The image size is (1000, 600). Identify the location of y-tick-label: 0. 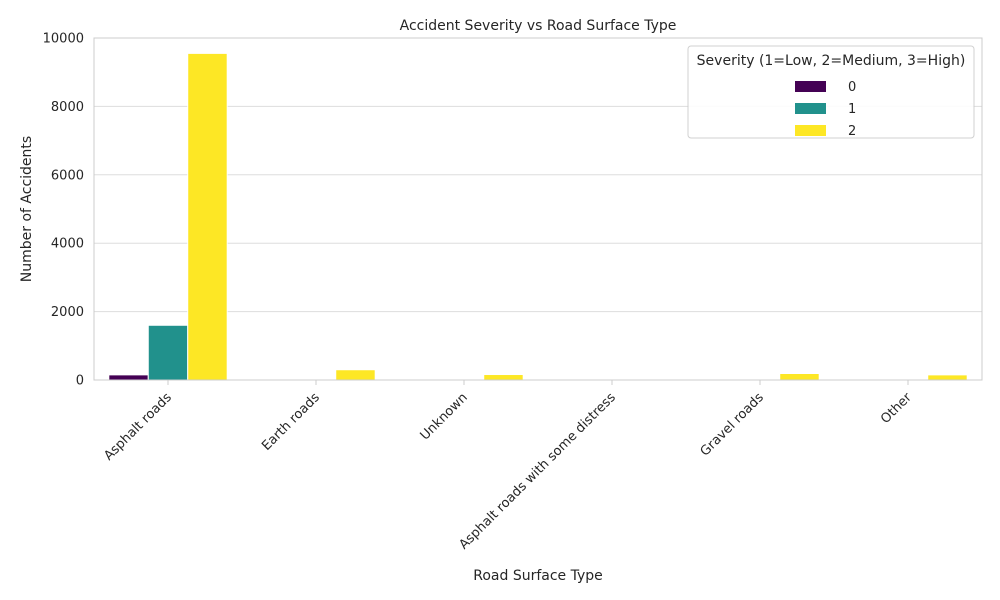
(80, 381).